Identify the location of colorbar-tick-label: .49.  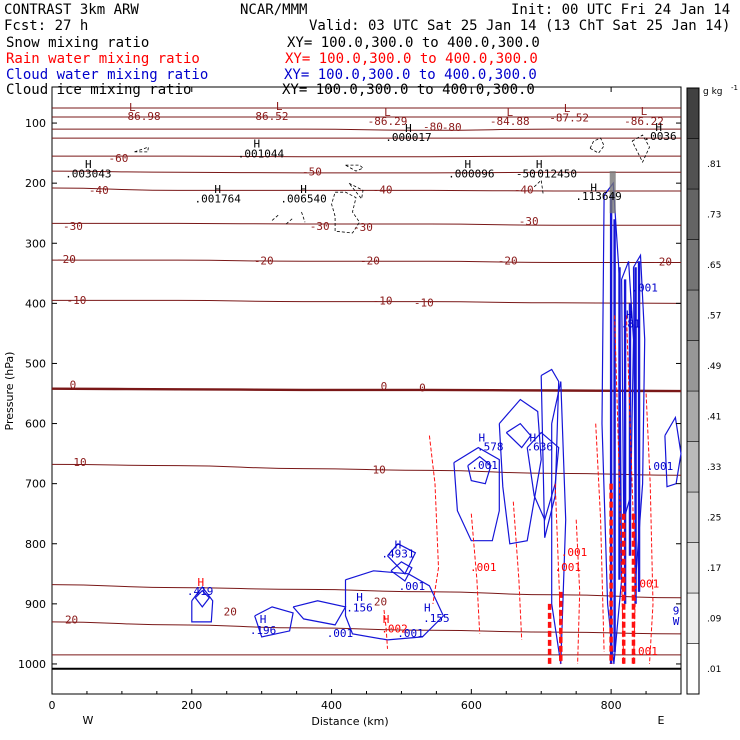
(714, 367).